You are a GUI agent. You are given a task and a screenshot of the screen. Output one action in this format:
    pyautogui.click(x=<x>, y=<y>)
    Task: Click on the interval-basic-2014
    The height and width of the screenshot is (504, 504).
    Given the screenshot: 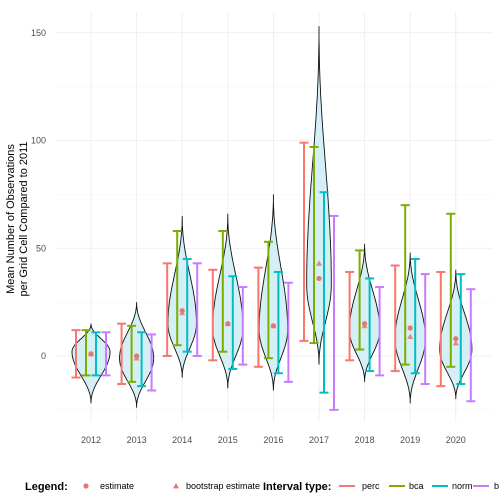 What is the action you would take?
    pyautogui.click(x=197, y=309)
    